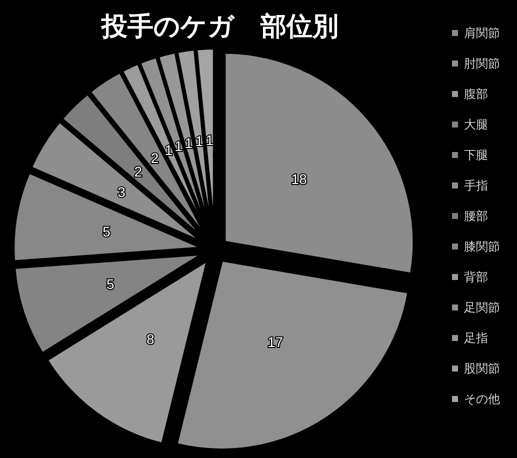 Image resolution: width=517 pixels, height=458 pixels. I want to click on legend-label: 大腿, so click(476, 125).